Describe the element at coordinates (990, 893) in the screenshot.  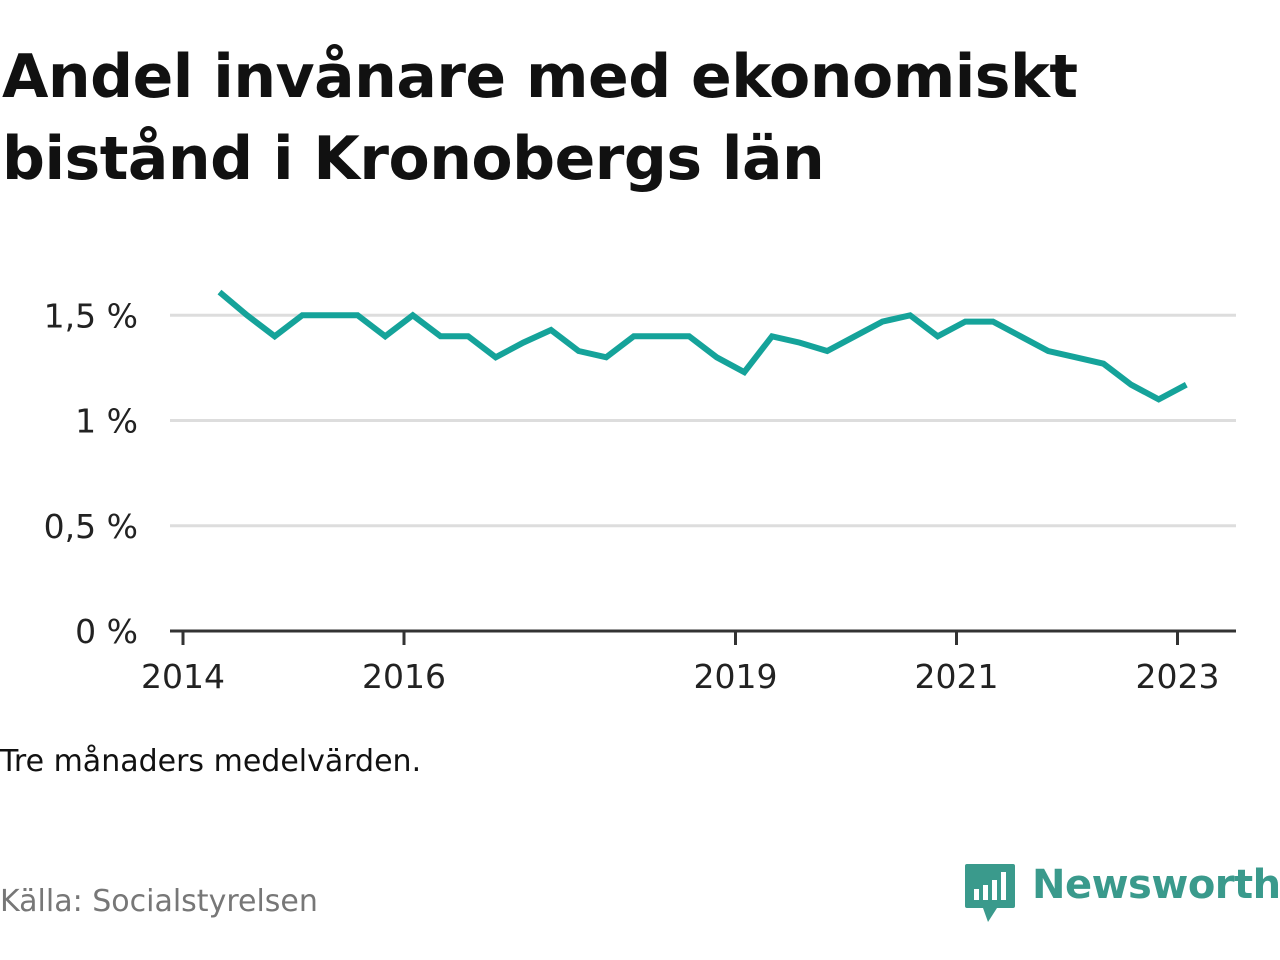
I see `newsworthy-bar-chart-icon` at that location.